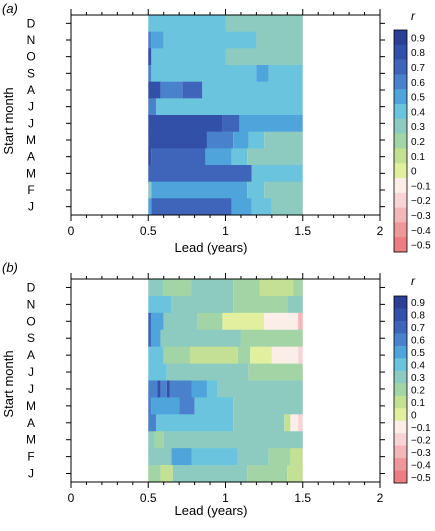 The width and height of the screenshot is (435, 531). I want to click on colorbar-label-a-13: −0.4, so click(421, 231).